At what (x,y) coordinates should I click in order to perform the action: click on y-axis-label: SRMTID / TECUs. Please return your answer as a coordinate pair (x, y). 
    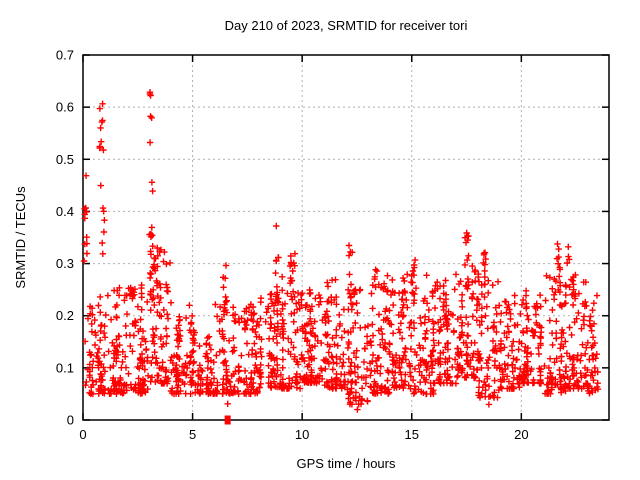
    Looking at the image, I should click on (20, 237).